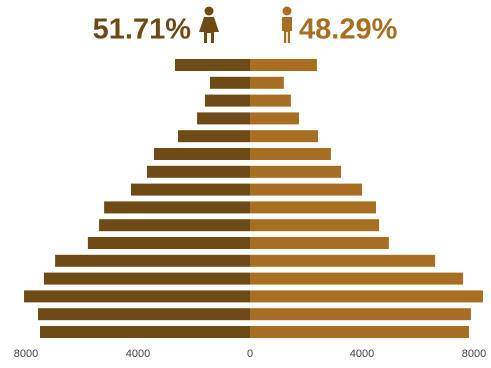 The height and width of the screenshot is (368, 491). Describe the element at coordinates (250, 354) in the screenshot. I see `x-tick-label: 0` at that location.